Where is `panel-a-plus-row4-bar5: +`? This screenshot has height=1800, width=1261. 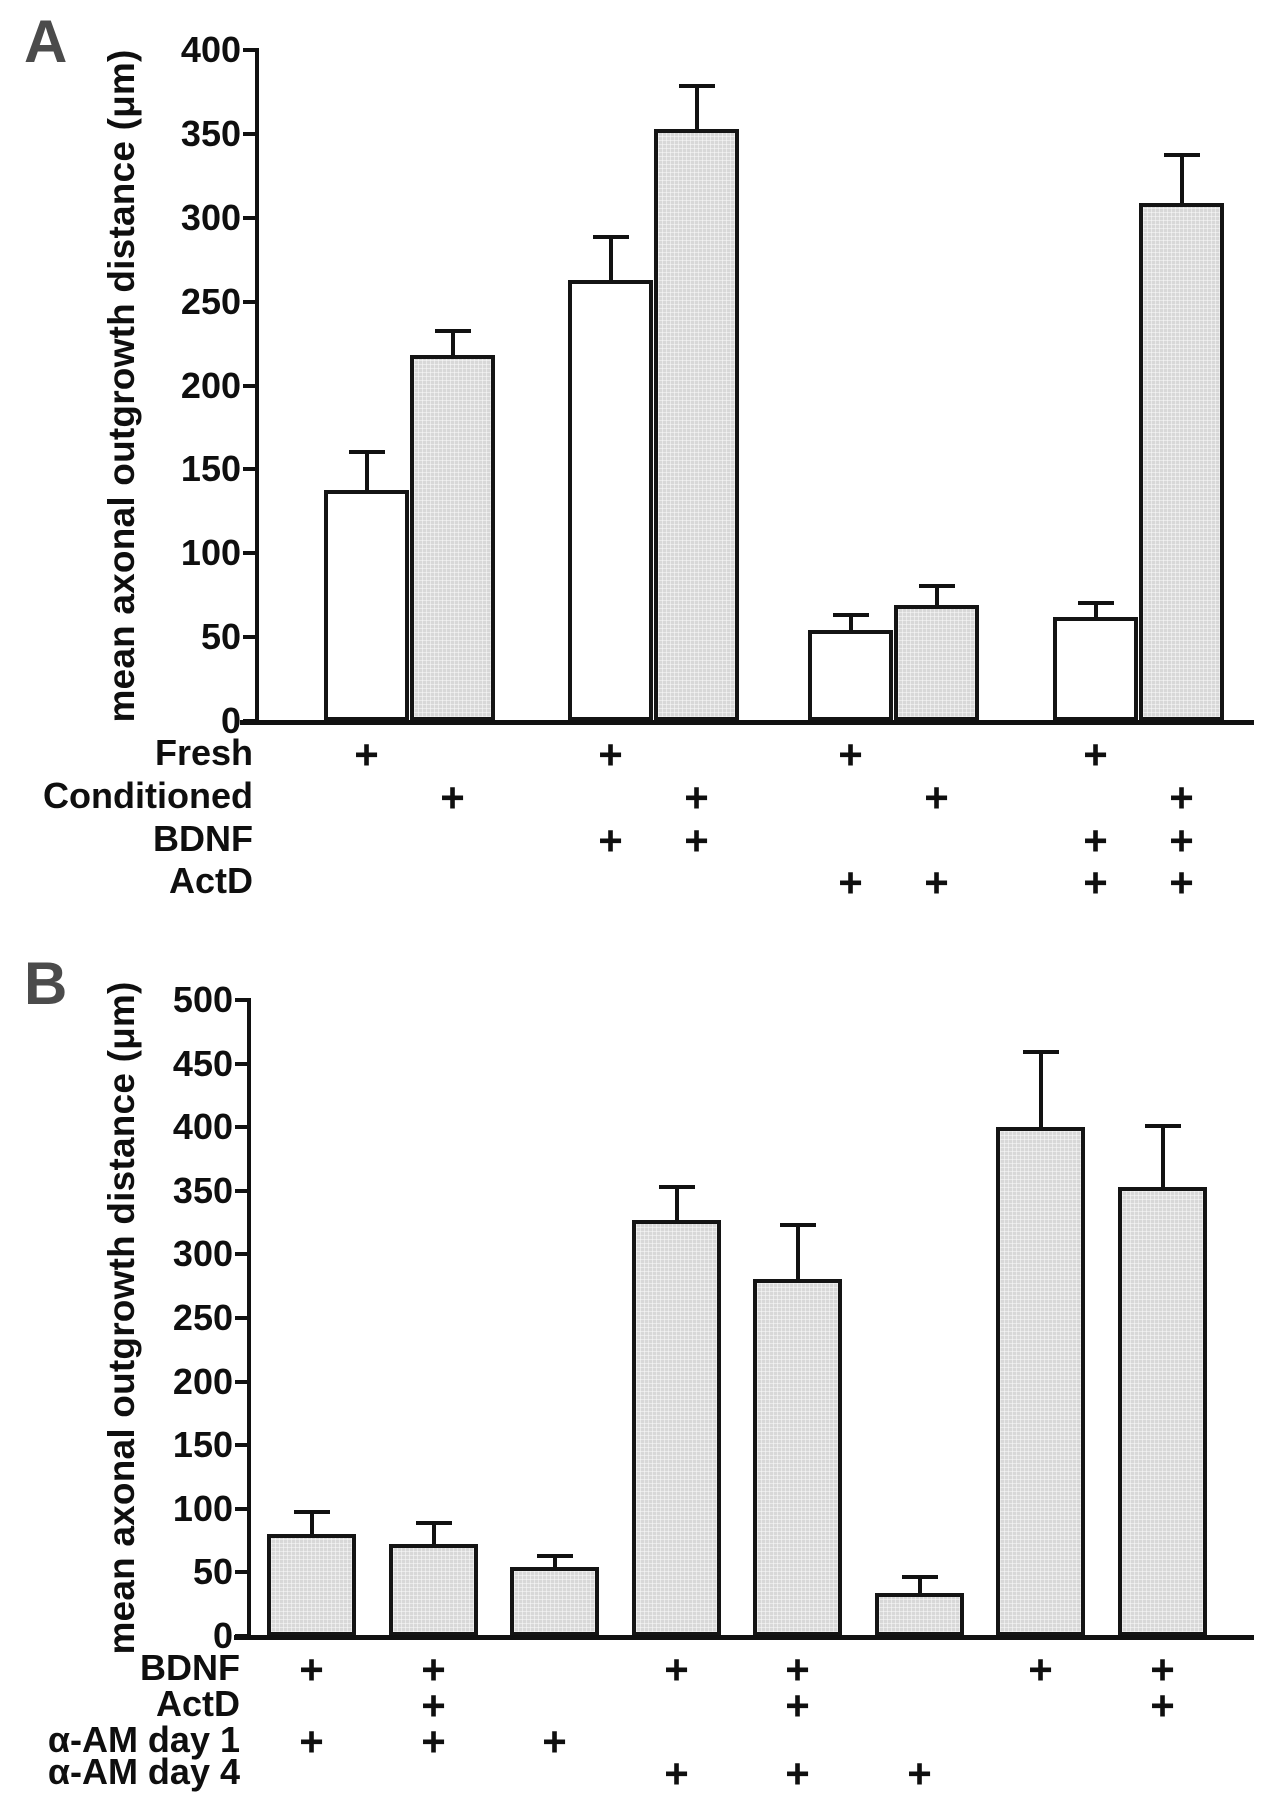
panel-a-plus-row4-bar5: + is located at coordinates (850, 882).